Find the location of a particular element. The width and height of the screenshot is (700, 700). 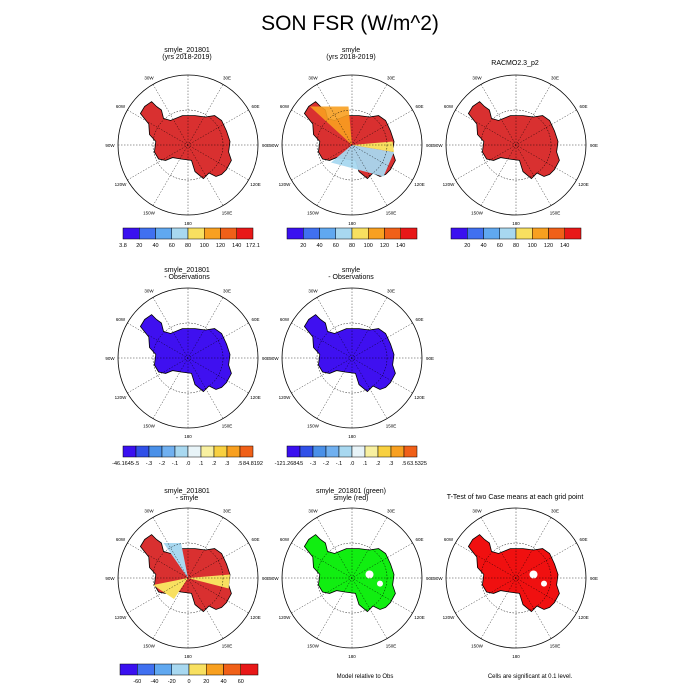

colorbar-label: 0 is located at coordinates (188, 682).